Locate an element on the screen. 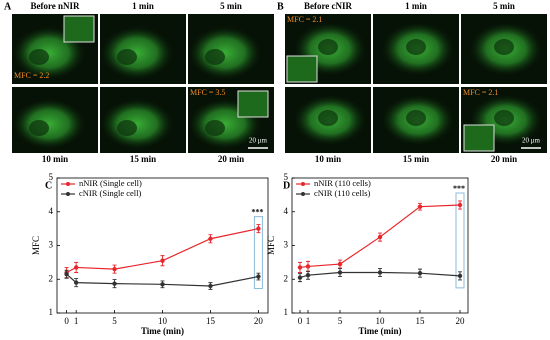 The width and height of the screenshot is (550, 340). time-label: Before cNIR is located at coordinates (328, 6).